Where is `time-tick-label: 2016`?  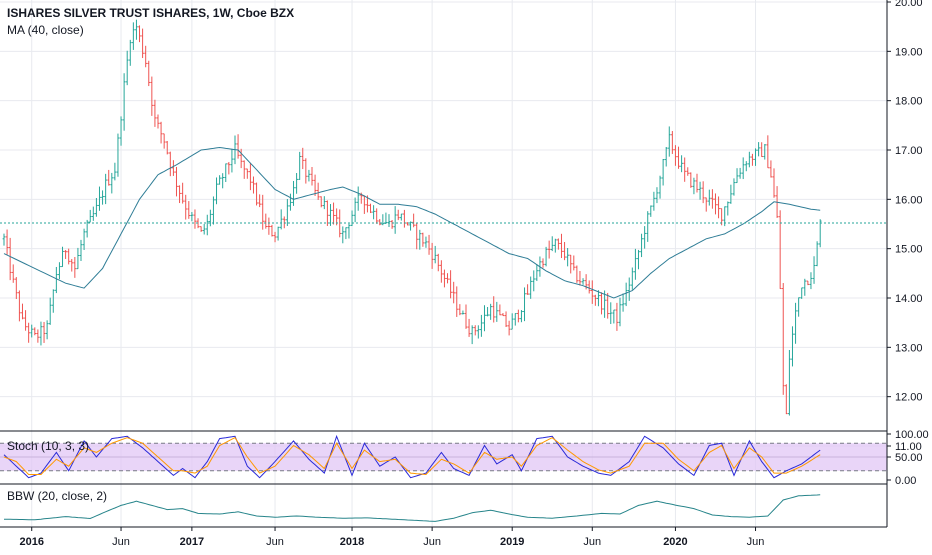 time-tick-label: 2016 is located at coordinates (31, 542).